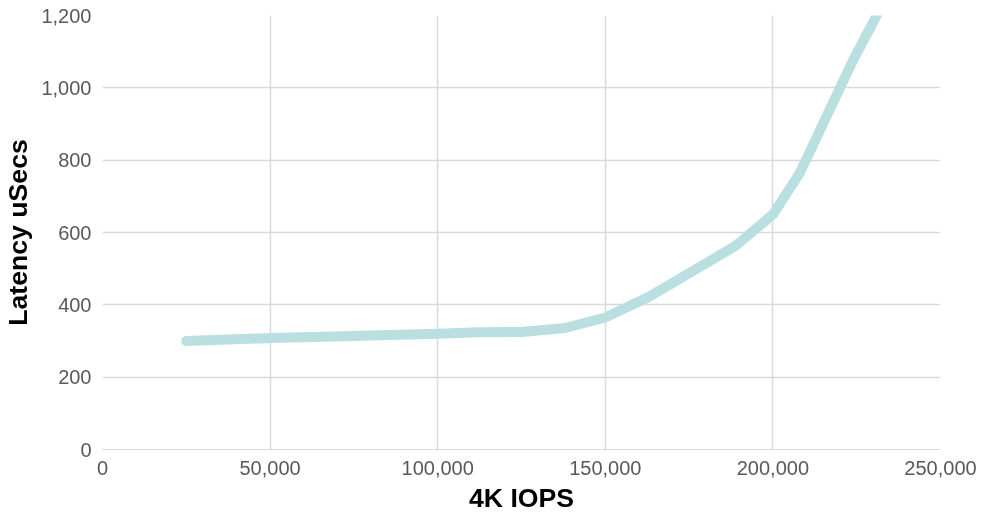 This screenshot has height=518, width=1003. I want to click on x-tick-label: 200,000, so click(773, 467).